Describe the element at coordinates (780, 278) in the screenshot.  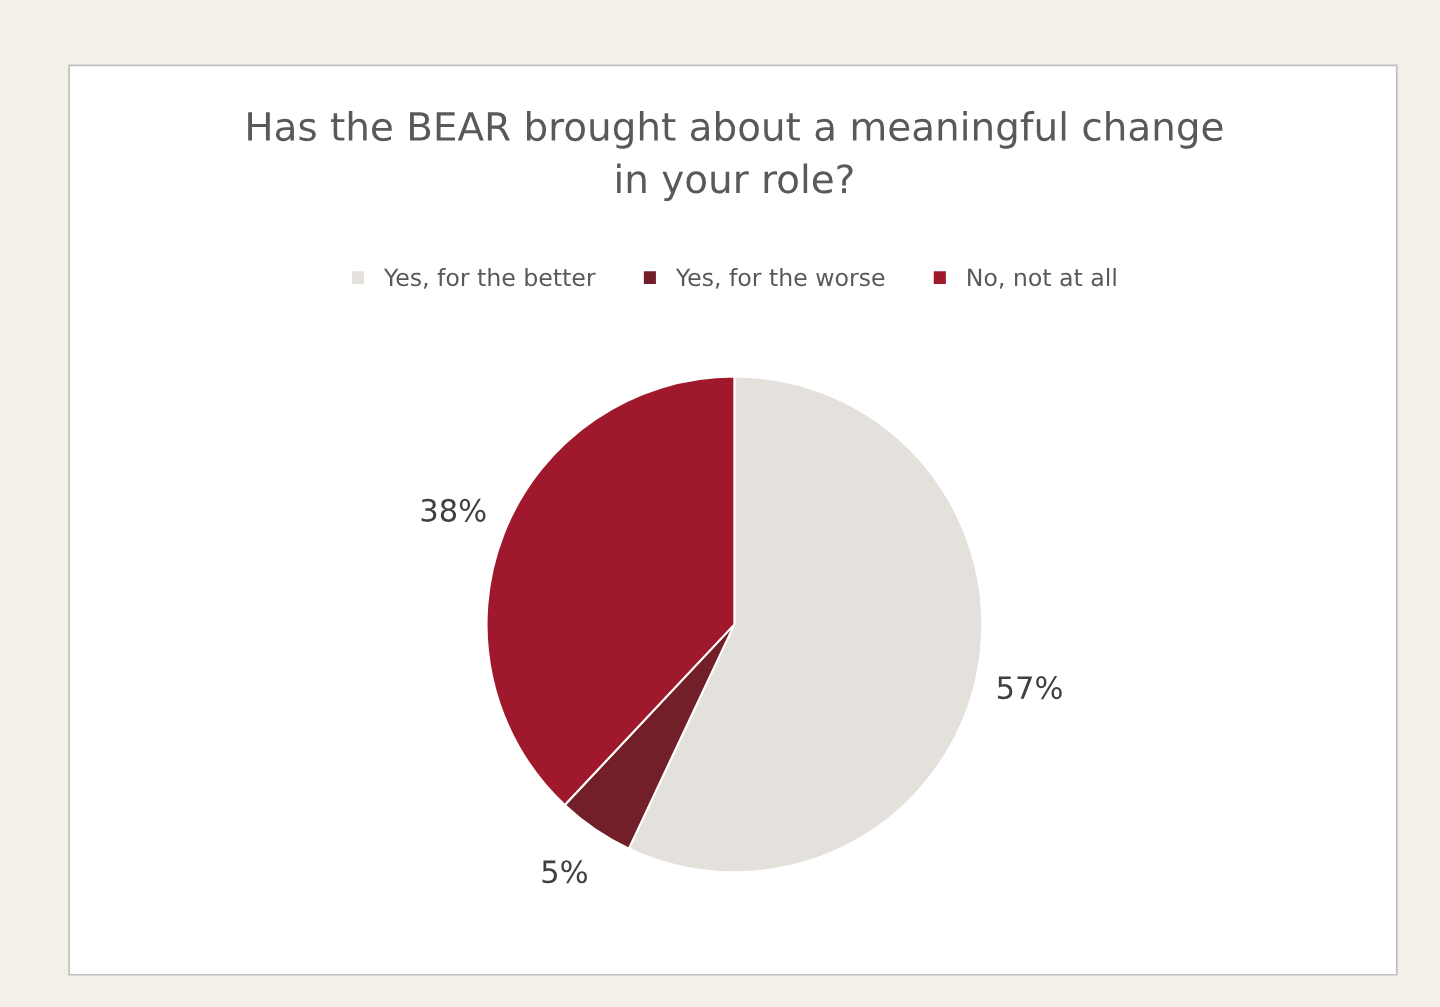
I see `legend-label: Yes, for the worse` at that location.